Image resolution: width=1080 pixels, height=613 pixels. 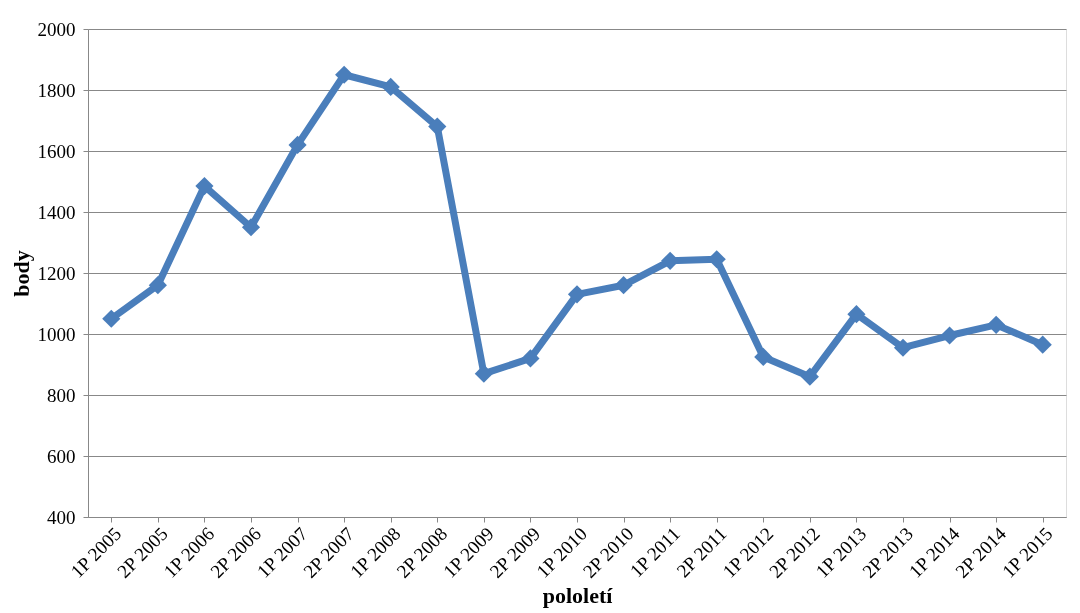 What do you see at coordinates (61, 395) in the screenshot?
I see `y-tick-label: 800` at bounding box center [61, 395].